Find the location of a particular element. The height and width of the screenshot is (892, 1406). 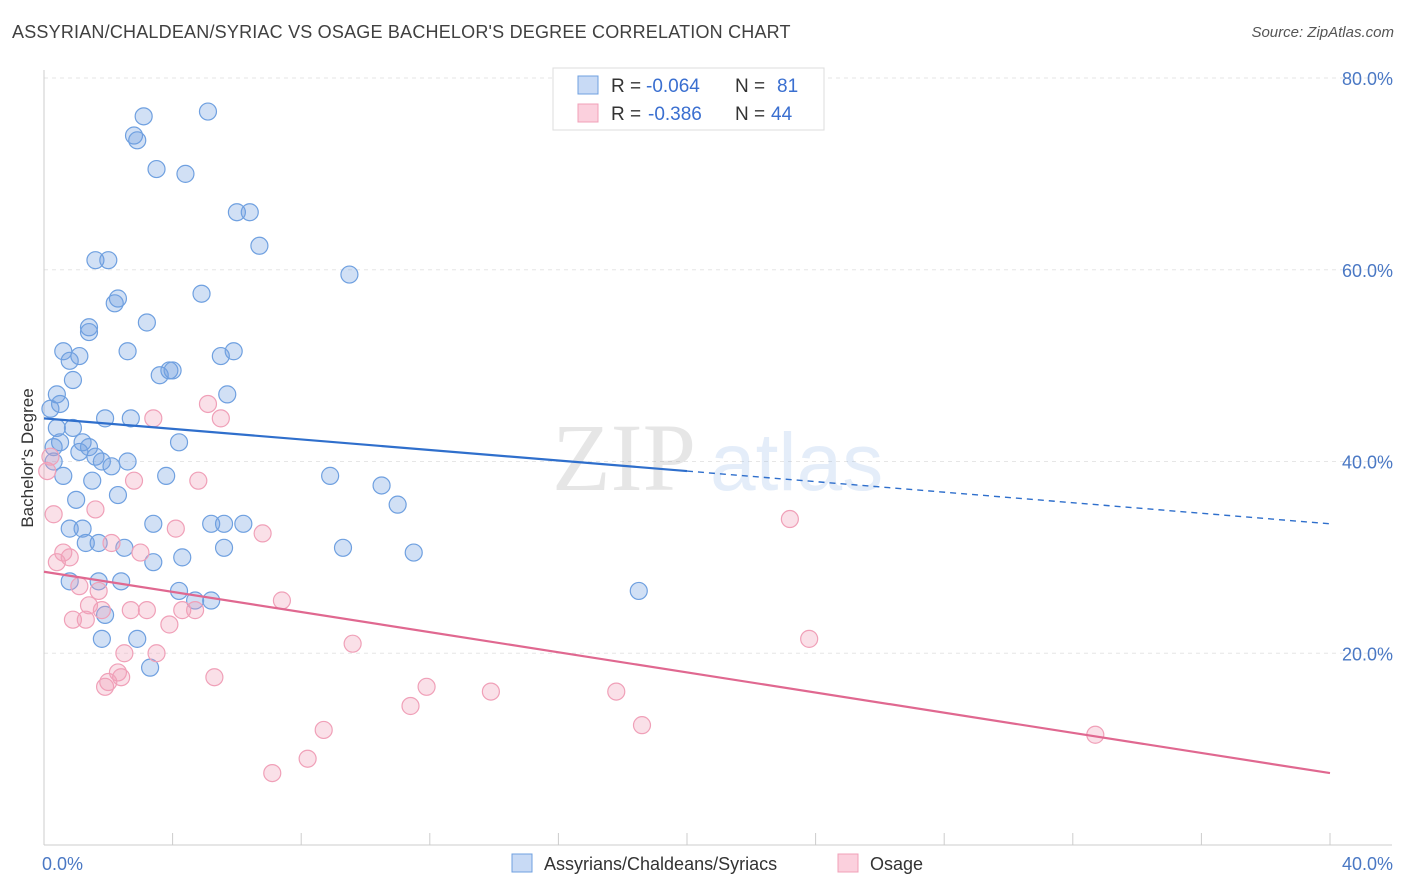

y-tick-labels: 20.0% 40.0% 60.0% 80.0% is located at coordinates (1367, 366).